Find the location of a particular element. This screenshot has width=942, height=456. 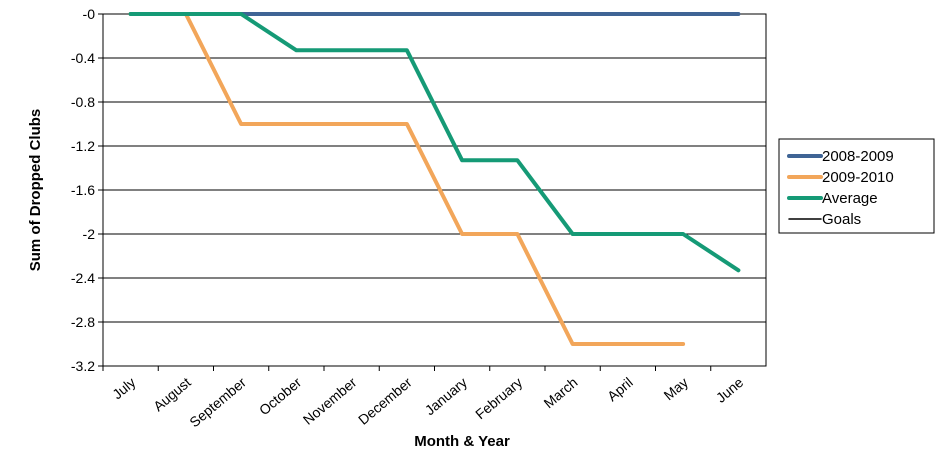

y-axis-ticks: -0 -0.4 -0.8 -1.2 -1.6 -2 -2.4 -2.8 -3.2 is located at coordinates (87, 190).